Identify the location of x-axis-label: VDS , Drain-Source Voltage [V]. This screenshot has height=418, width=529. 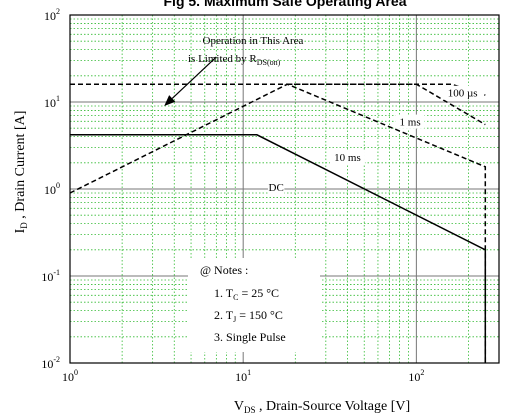
(322, 407).